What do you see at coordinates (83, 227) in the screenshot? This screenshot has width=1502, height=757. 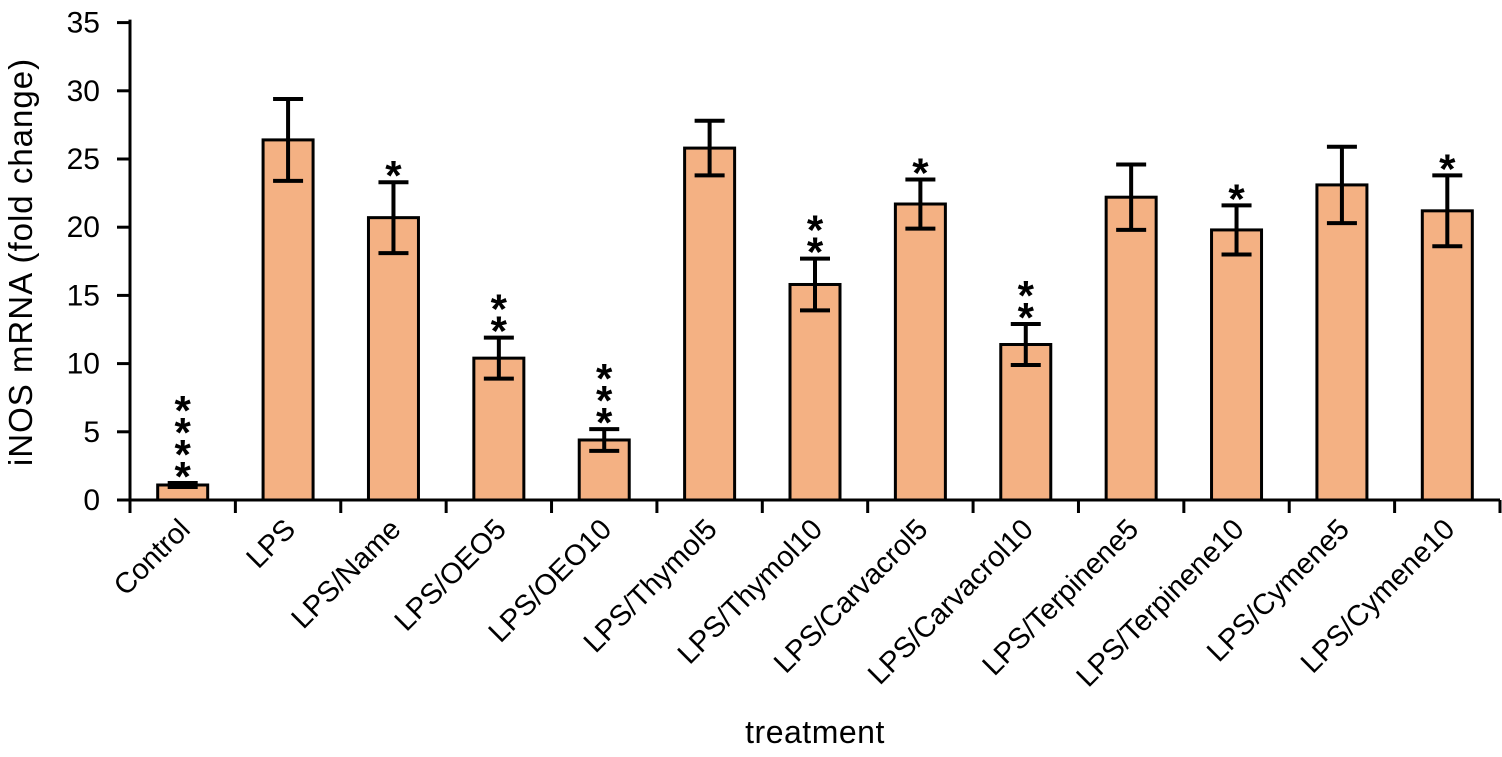 I see `y-tick-label: 20` at bounding box center [83, 227].